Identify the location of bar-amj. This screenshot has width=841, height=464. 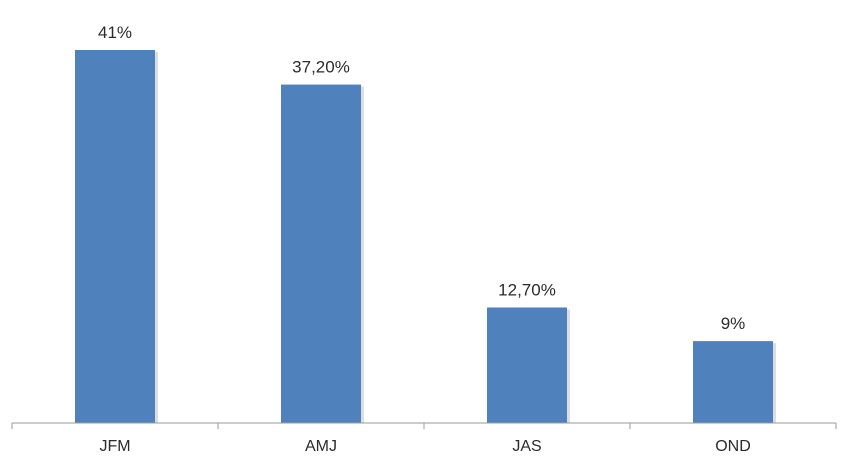
(321, 253).